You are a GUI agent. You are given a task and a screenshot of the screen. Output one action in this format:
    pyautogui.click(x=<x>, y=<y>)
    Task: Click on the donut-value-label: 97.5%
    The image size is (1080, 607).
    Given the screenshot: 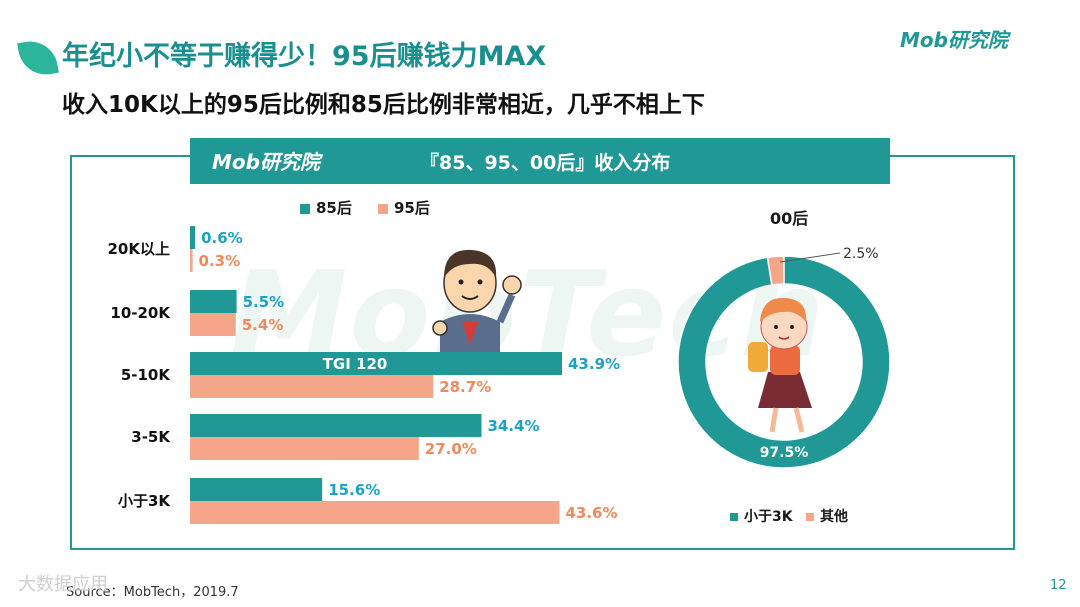 What is the action you would take?
    pyautogui.click(x=784, y=453)
    